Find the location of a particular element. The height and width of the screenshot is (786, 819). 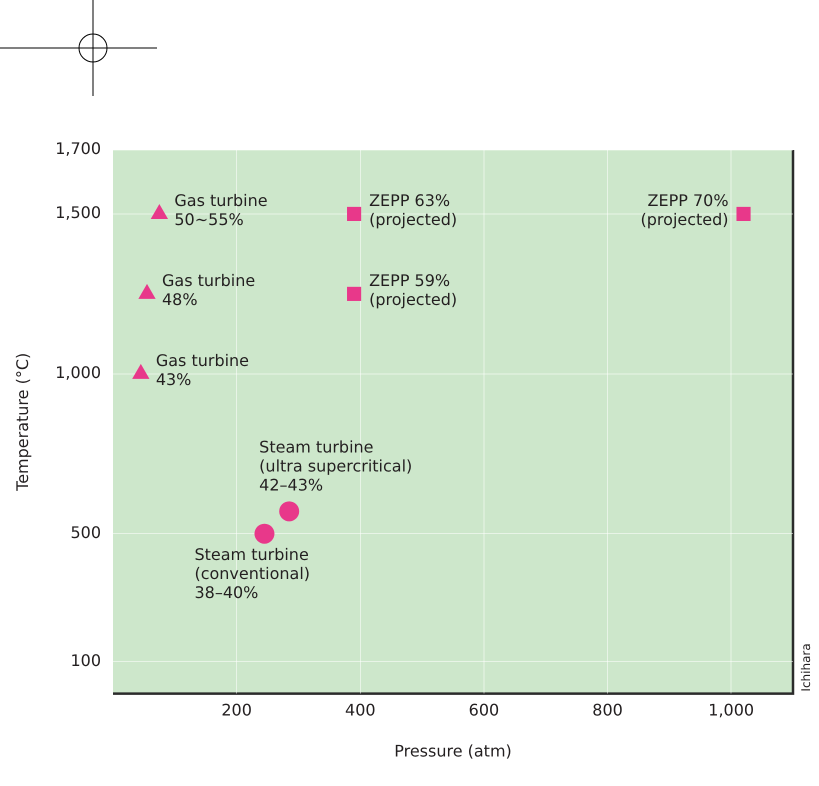

x-tick-label: 1,000 is located at coordinates (731, 710).